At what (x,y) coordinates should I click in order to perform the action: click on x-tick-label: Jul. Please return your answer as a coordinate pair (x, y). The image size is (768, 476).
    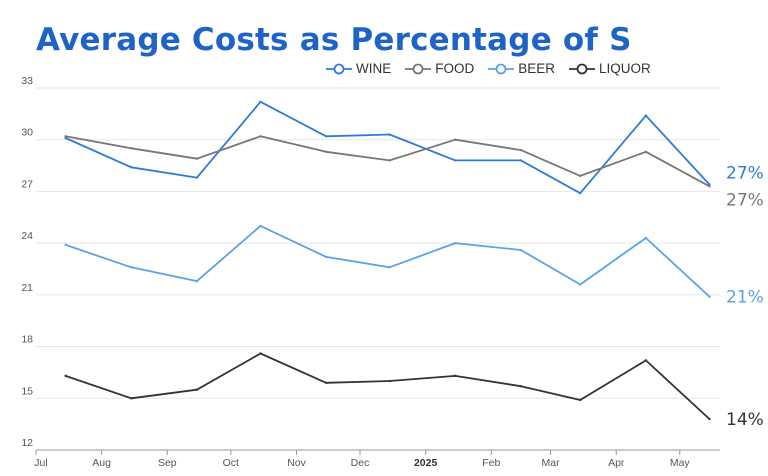
    Looking at the image, I should click on (40, 463).